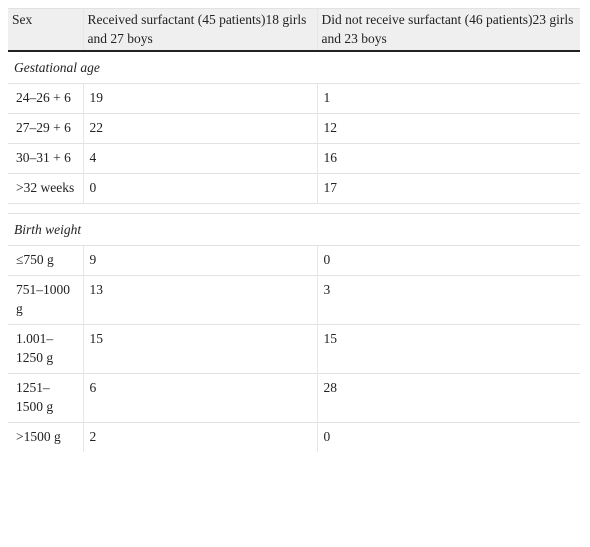  I want to click on data-row: 1.001–1250 g 15 15, so click(294, 349).